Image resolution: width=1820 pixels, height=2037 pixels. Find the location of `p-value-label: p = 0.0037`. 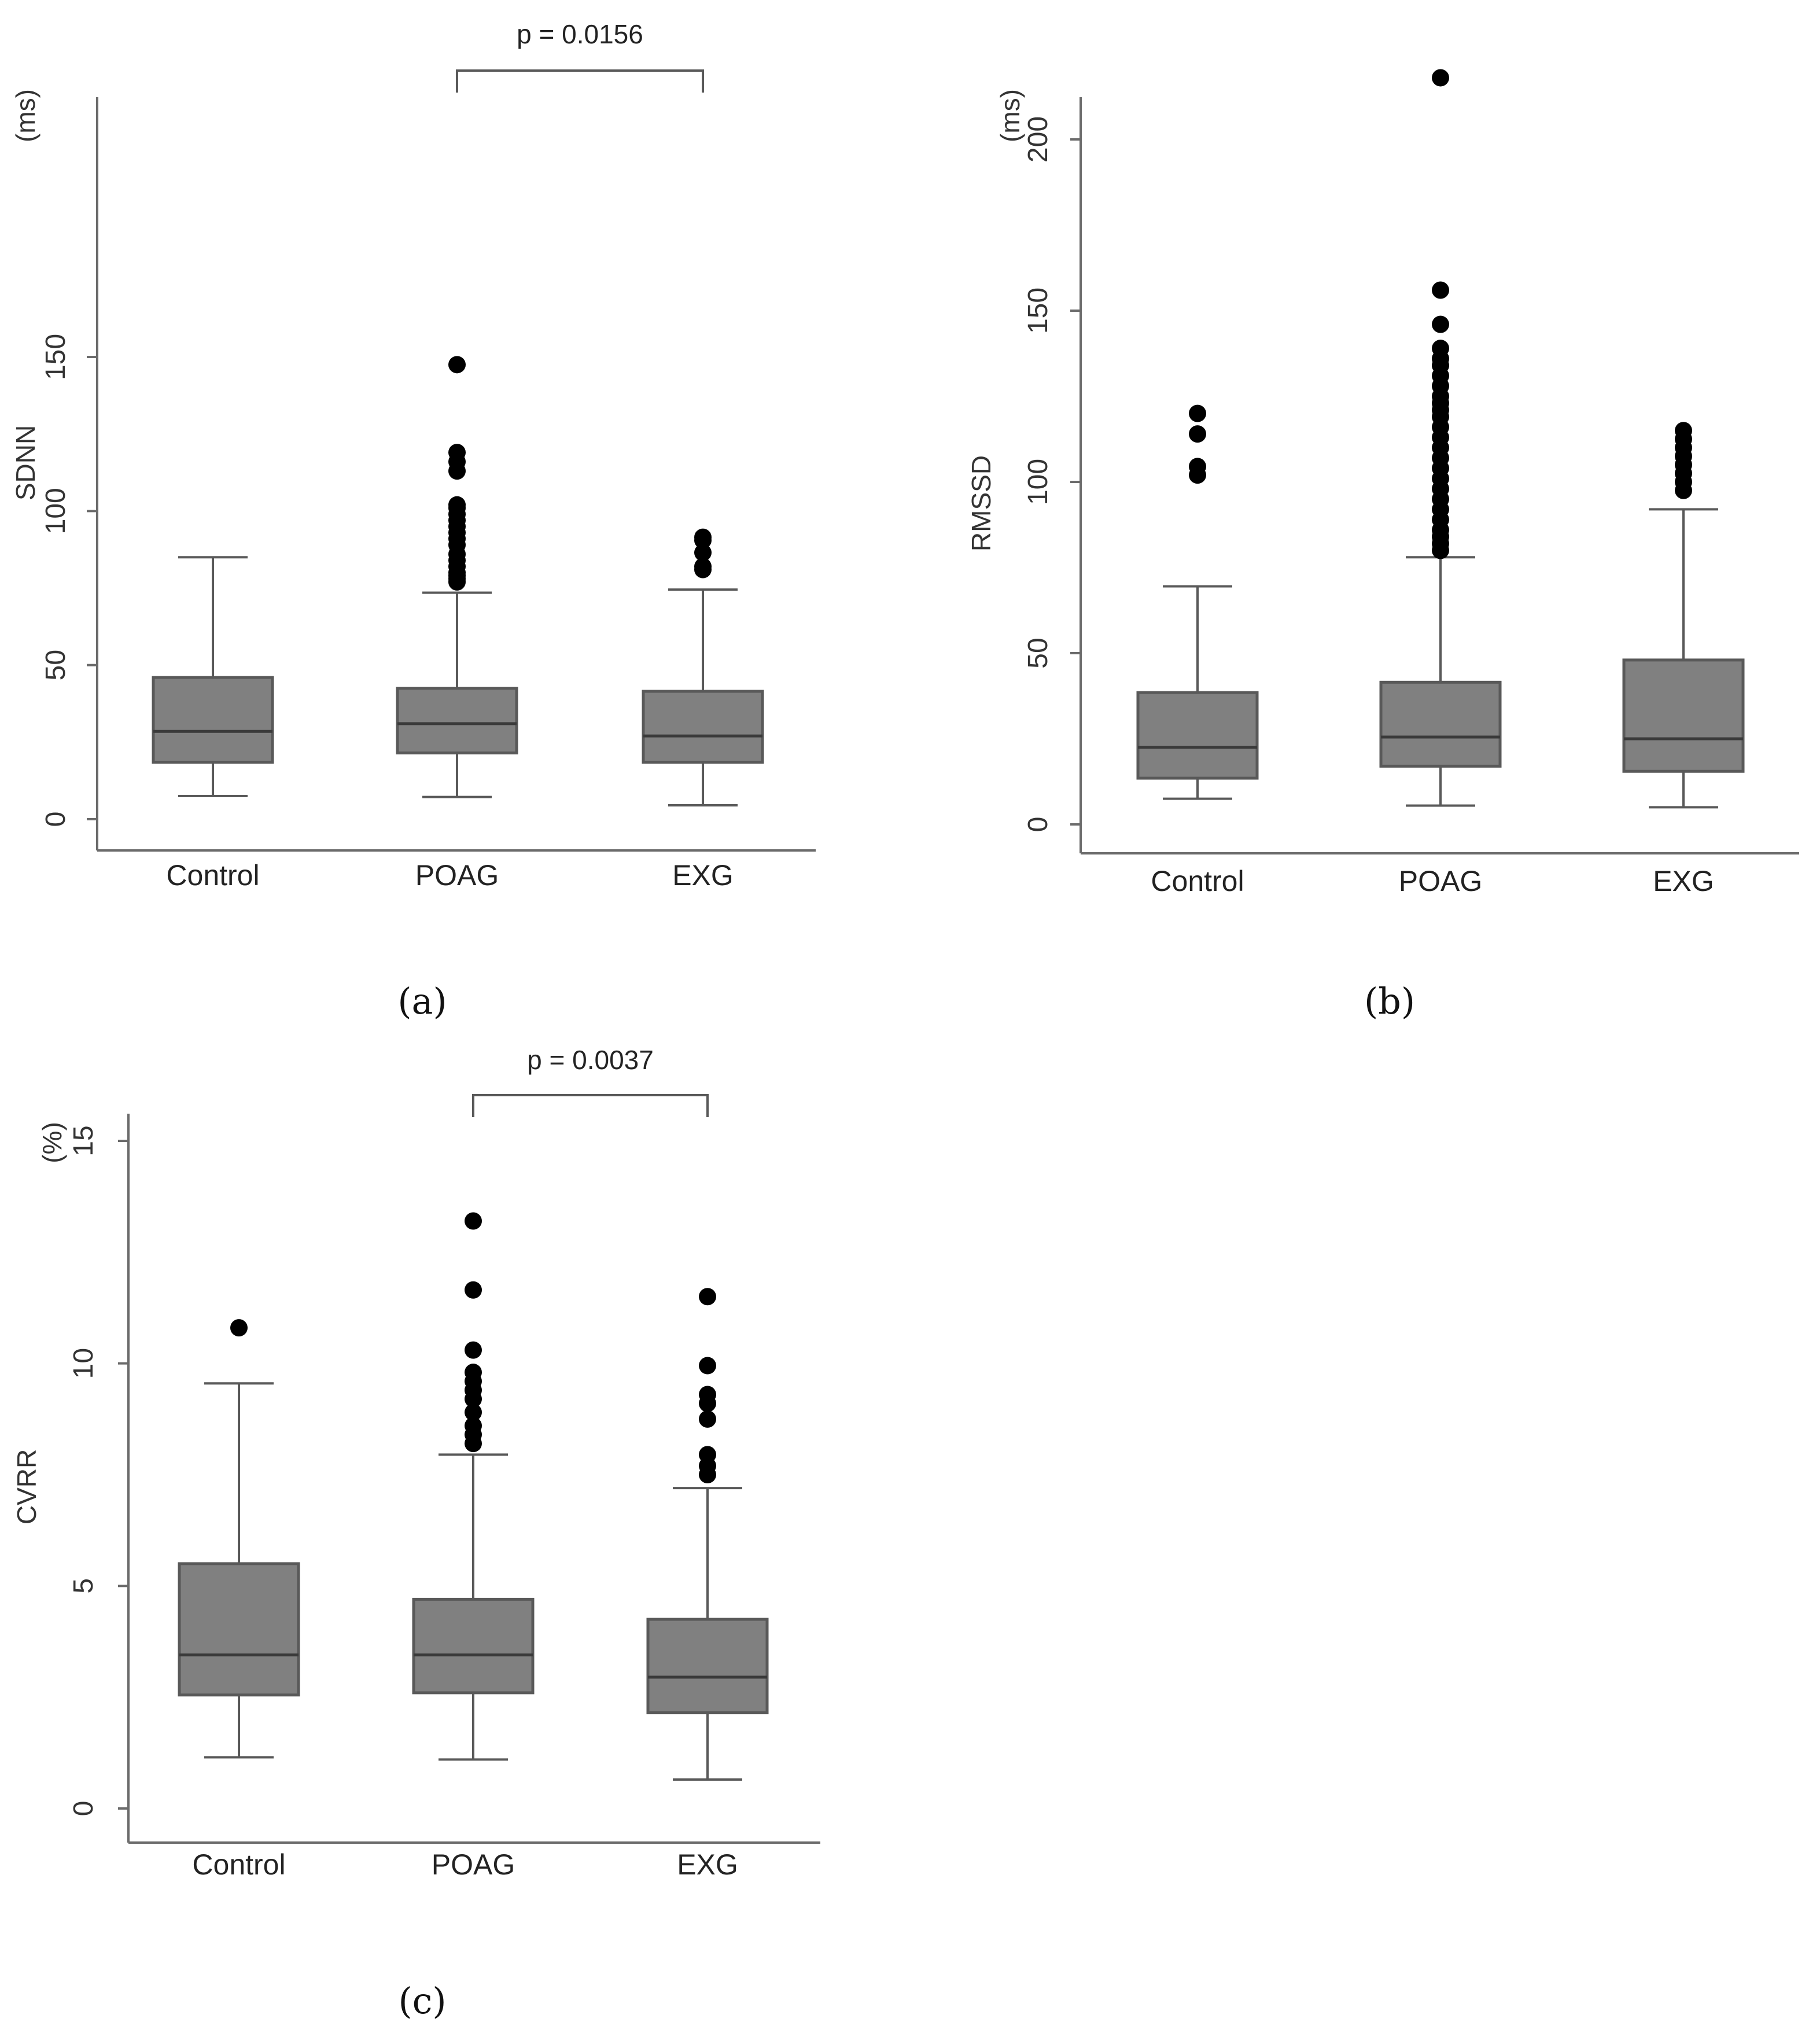

p-value-label: p = 0.0037 is located at coordinates (590, 1060).